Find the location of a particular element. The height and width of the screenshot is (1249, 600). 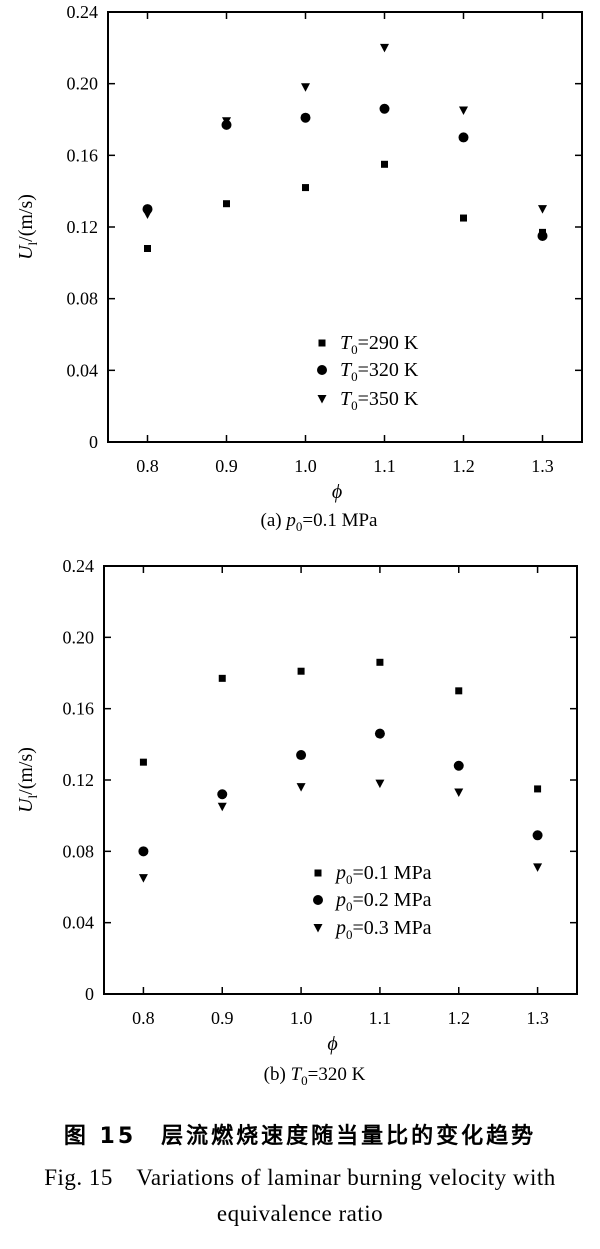

legend-label: T0=290 K is located at coordinates (379, 344).